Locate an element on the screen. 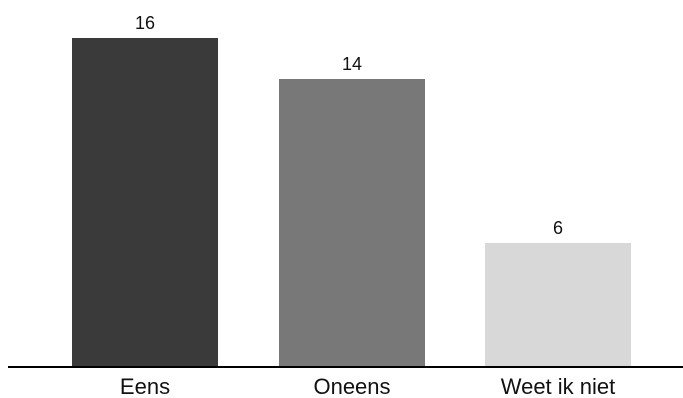 The width and height of the screenshot is (683, 398). data-label: 16 is located at coordinates (145, 23).